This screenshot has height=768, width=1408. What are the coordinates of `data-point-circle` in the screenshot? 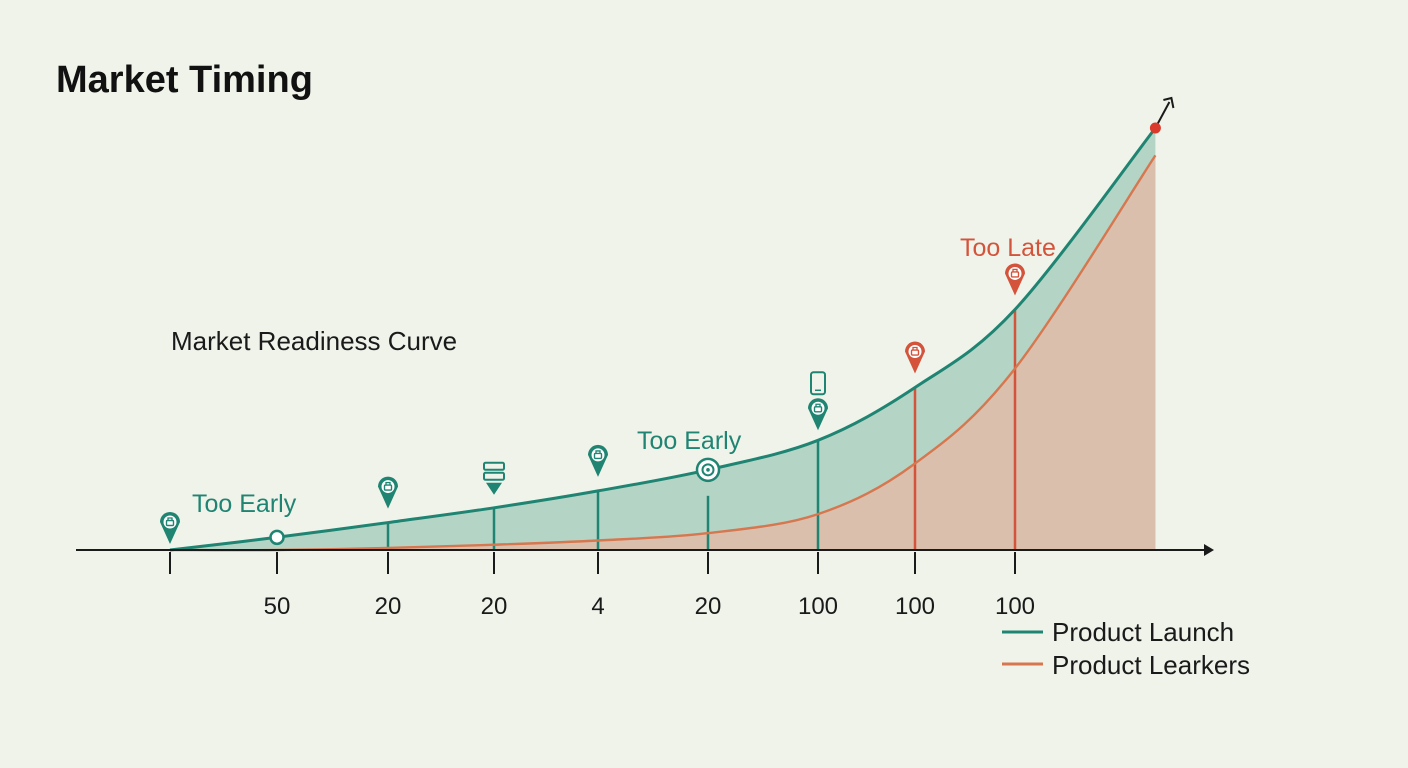 It's located at (277, 537).